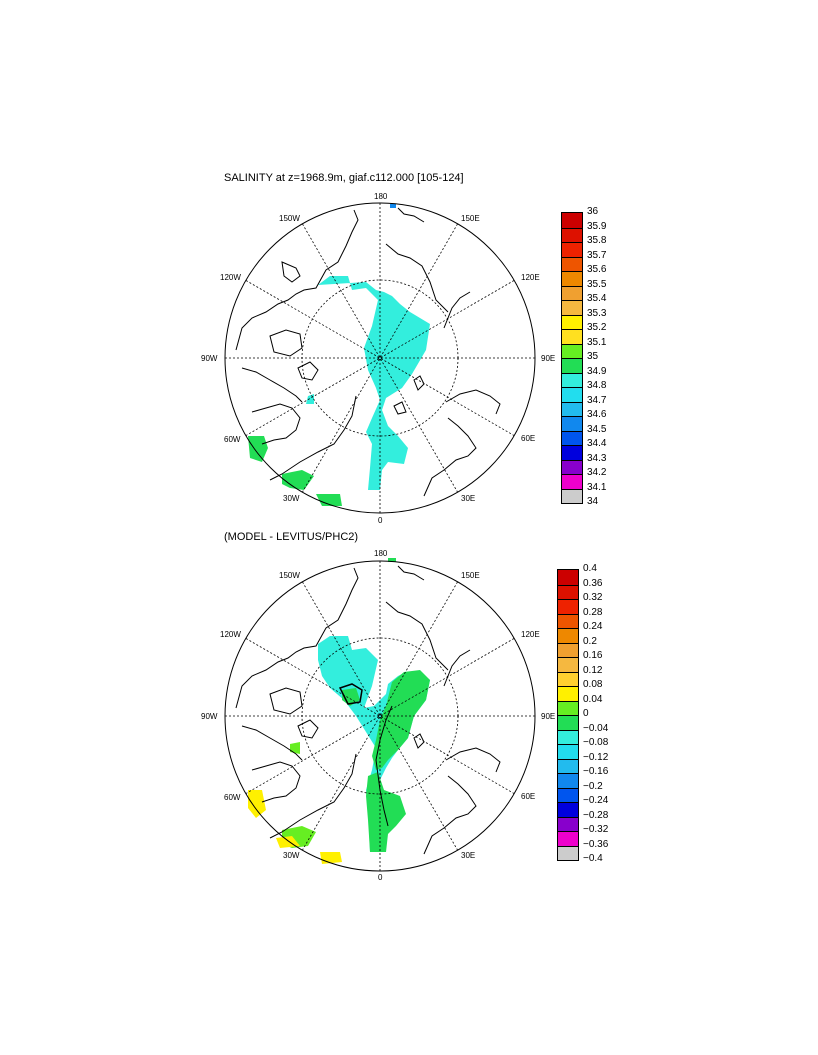  What do you see at coordinates (596, 829) in the screenshot?
I see `colorbar-tick-label: −0.32` at bounding box center [596, 829].